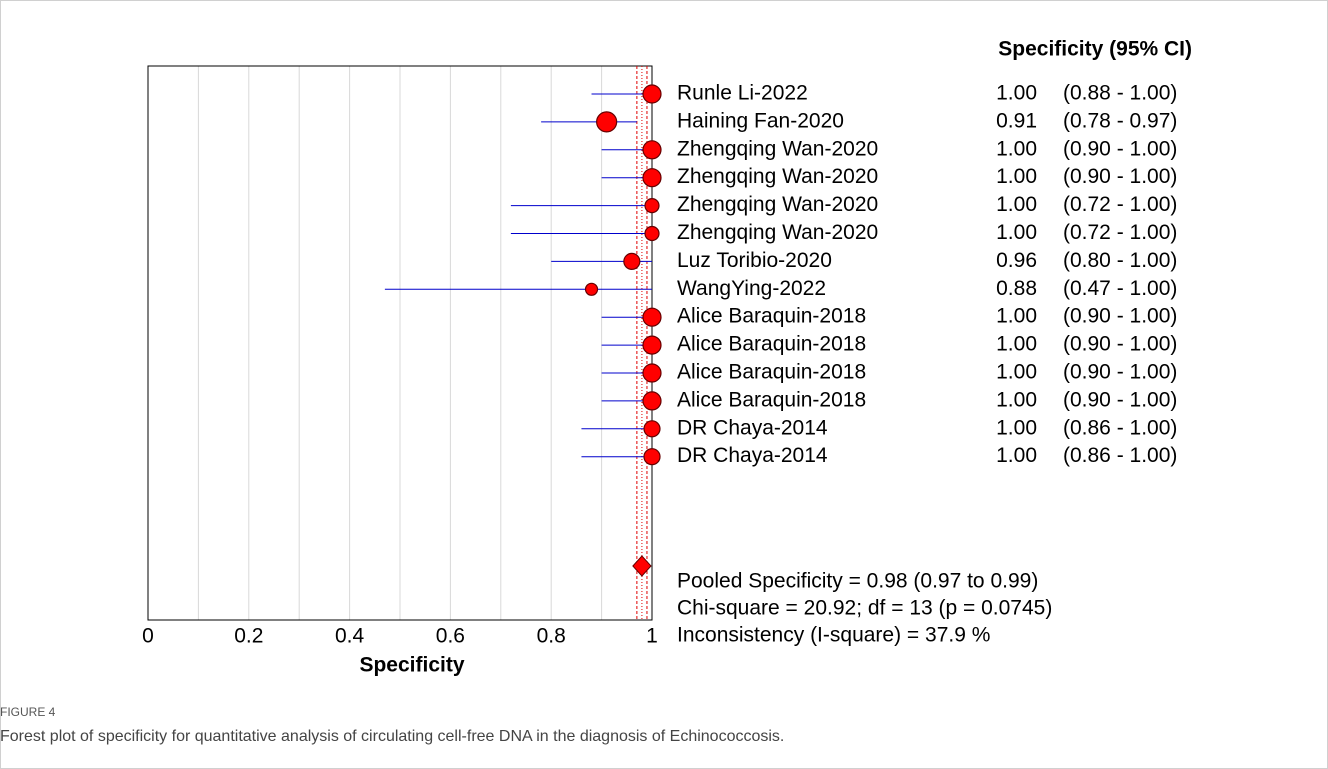 This screenshot has height=769, width=1328. I want to click on annotation: Inconsistency (I-square) = 37.9 %, so click(833, 635).